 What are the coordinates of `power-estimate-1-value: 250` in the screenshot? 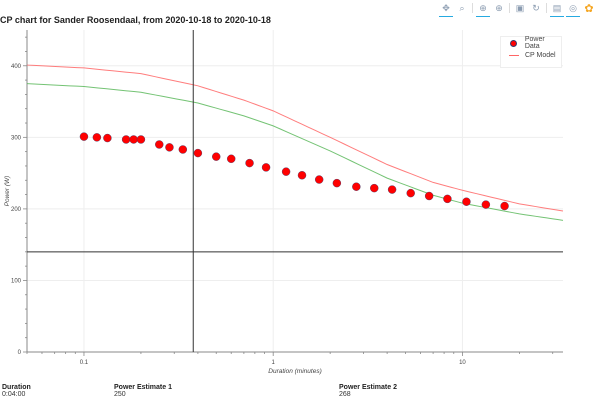 It's located at (120, 394).